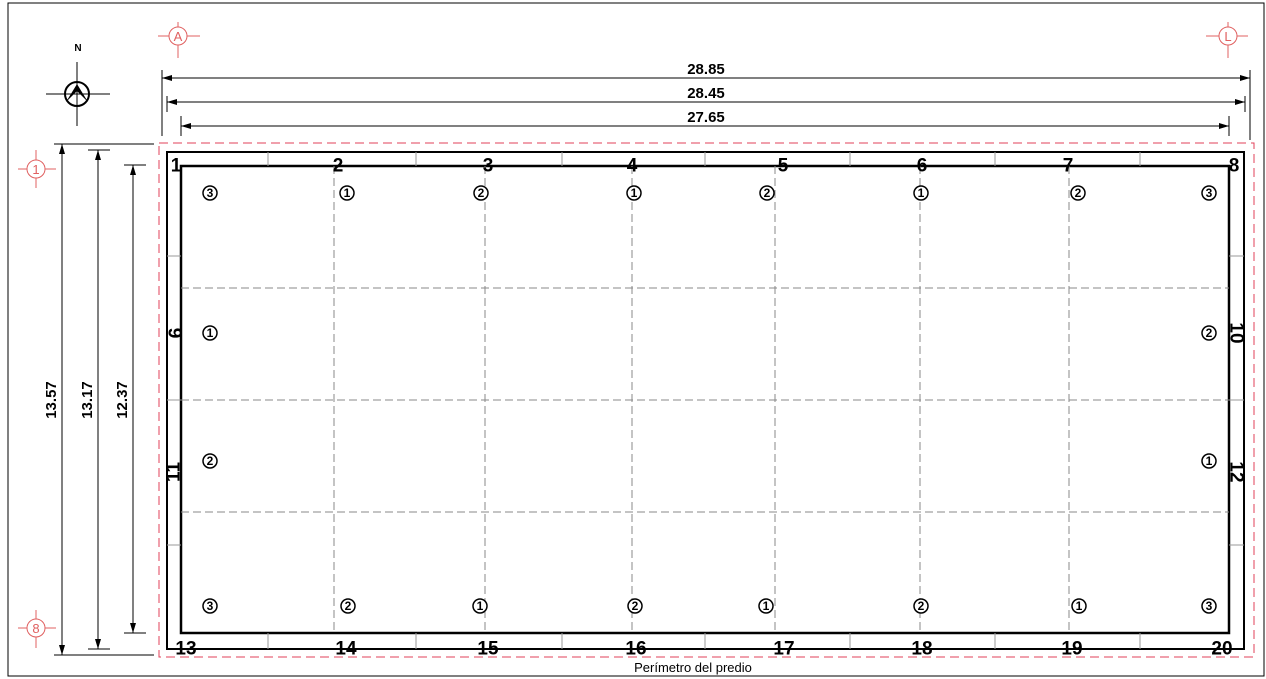  What do you see at coordinates (706, 117) in the screenshot?
I see `dimension-width-inner-text: 27.65` at bounding box center [706, 117].